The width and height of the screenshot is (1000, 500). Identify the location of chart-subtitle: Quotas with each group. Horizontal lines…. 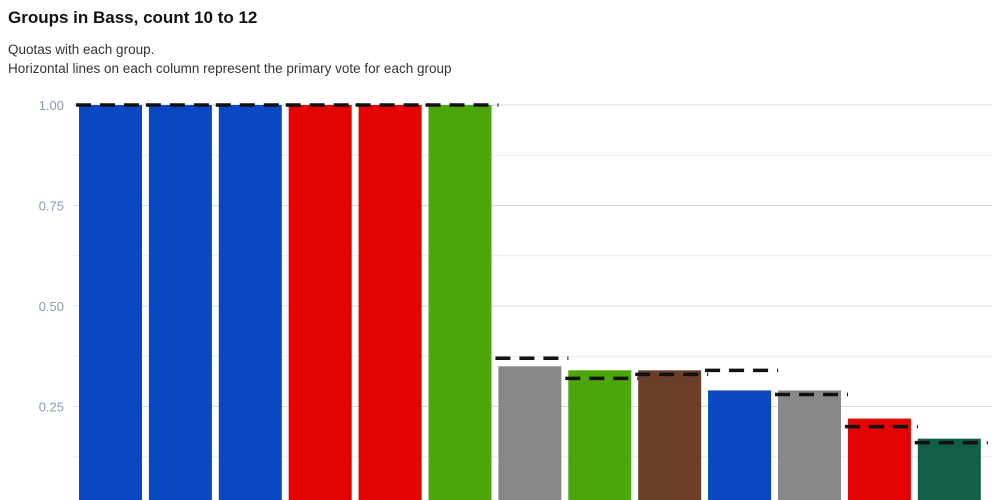
(229, 59).